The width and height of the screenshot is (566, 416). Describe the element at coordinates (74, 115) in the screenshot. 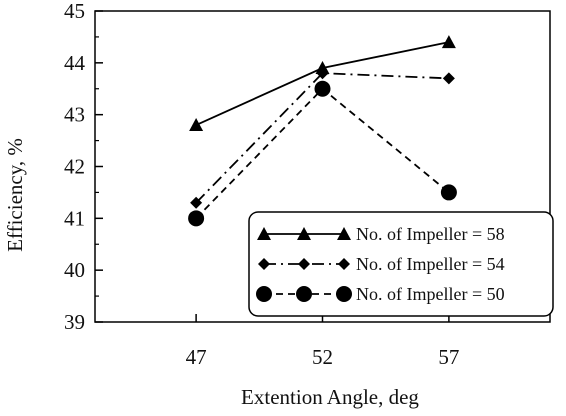

I see `y-tick-label: 43` at that location.